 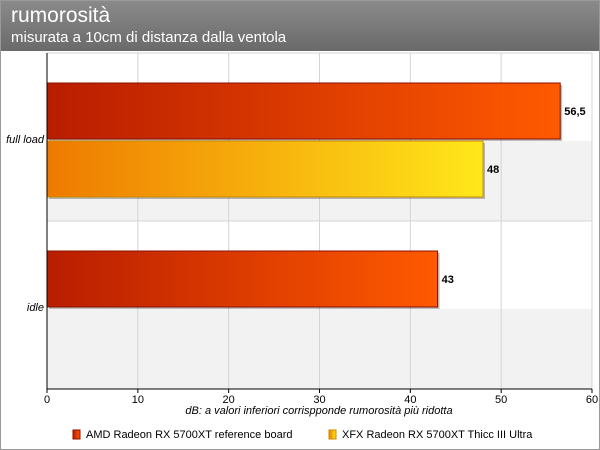 I want to click on x-tick-label: 40, so click(x=410, y=400).